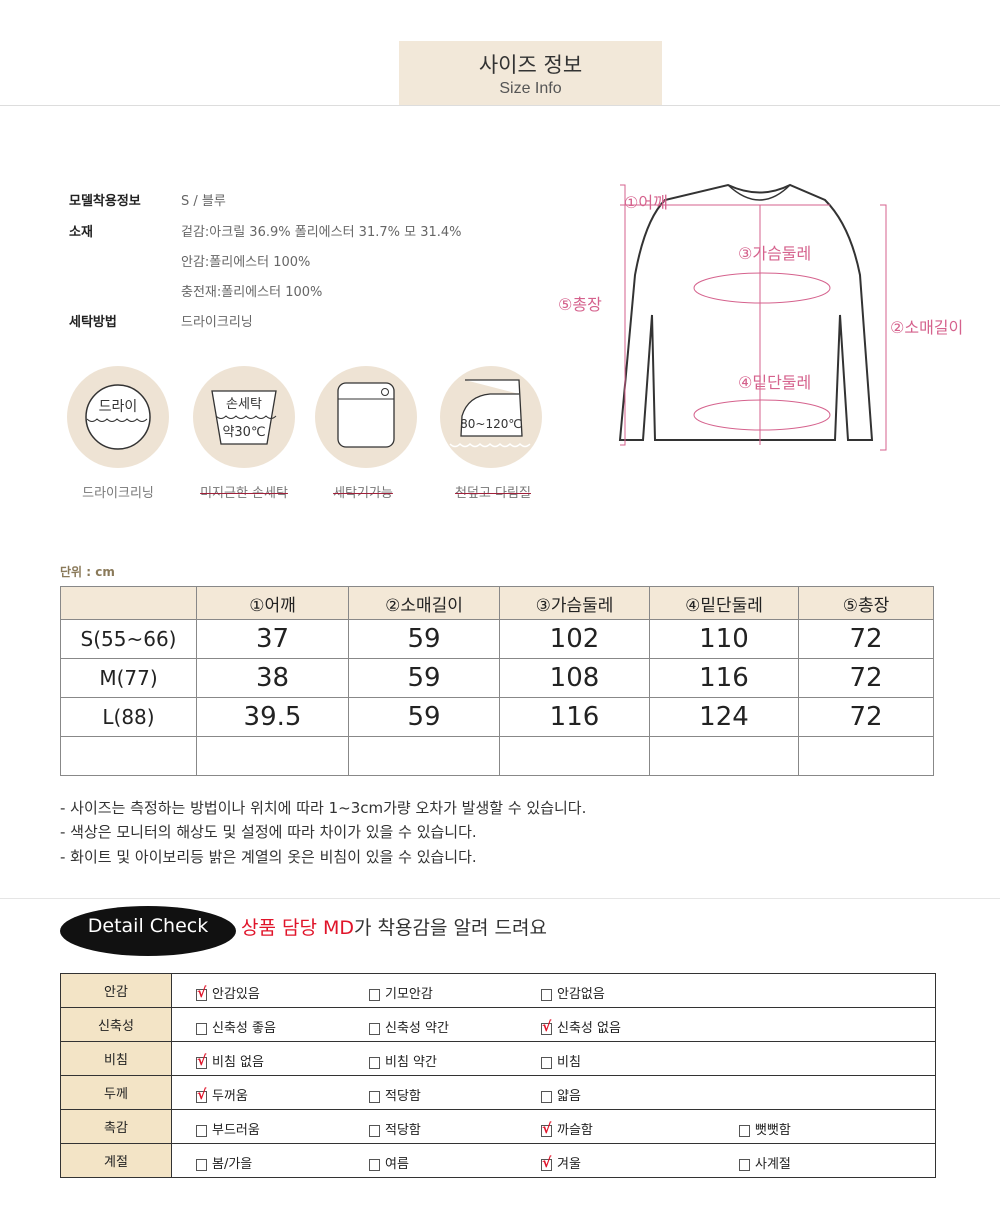 This screenshot has width=1000, height=1213. Describe the element at coordinates (497, 603) in the screenshot. I see `table-header-row: ①어깨 ②소매길이 ③가슴둘레 ④밑단둘레 ⑤총장` at that location.